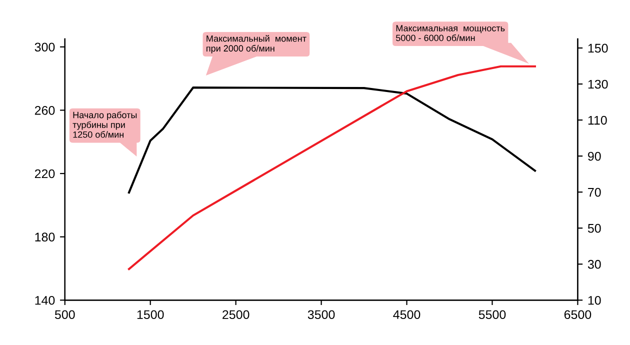  I want to click on x-tick-label: 4500, so click(406, 315).